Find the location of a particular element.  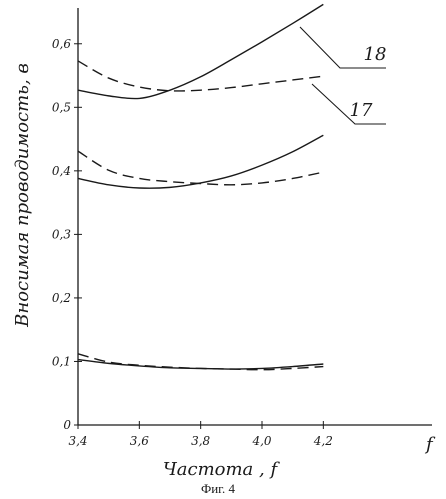

y-tick-label: 0,2 is located at coordinates (61, 298).